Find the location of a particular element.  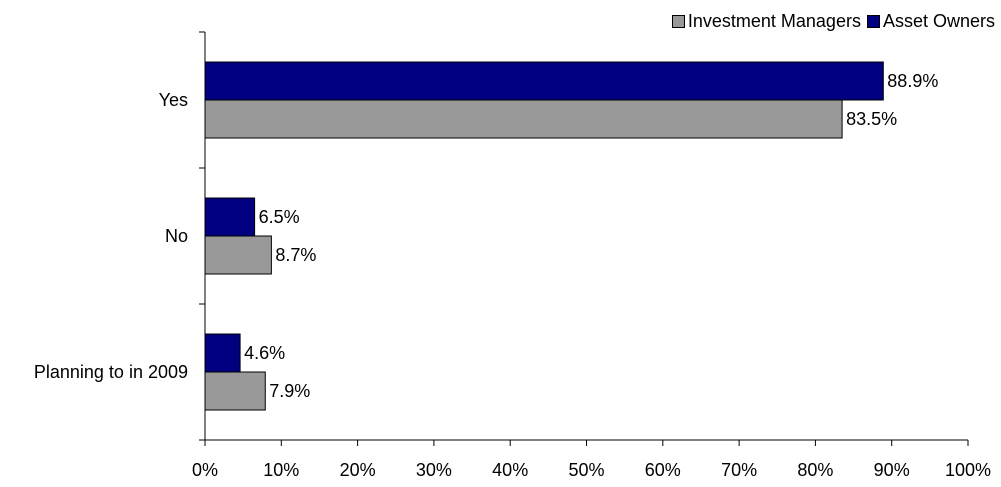

x-tick-label: 100% is located at coordinates (968, 470).